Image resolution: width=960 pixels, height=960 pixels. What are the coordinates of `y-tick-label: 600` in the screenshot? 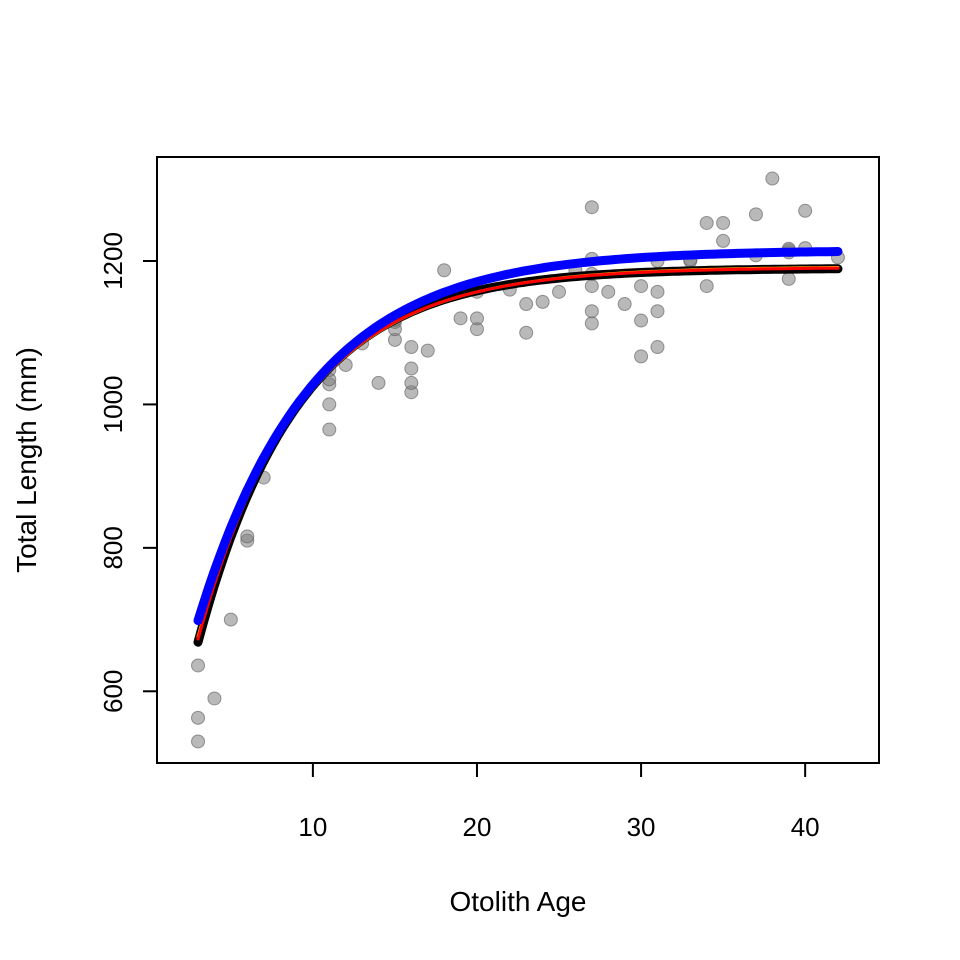 It's located at (113, 691).